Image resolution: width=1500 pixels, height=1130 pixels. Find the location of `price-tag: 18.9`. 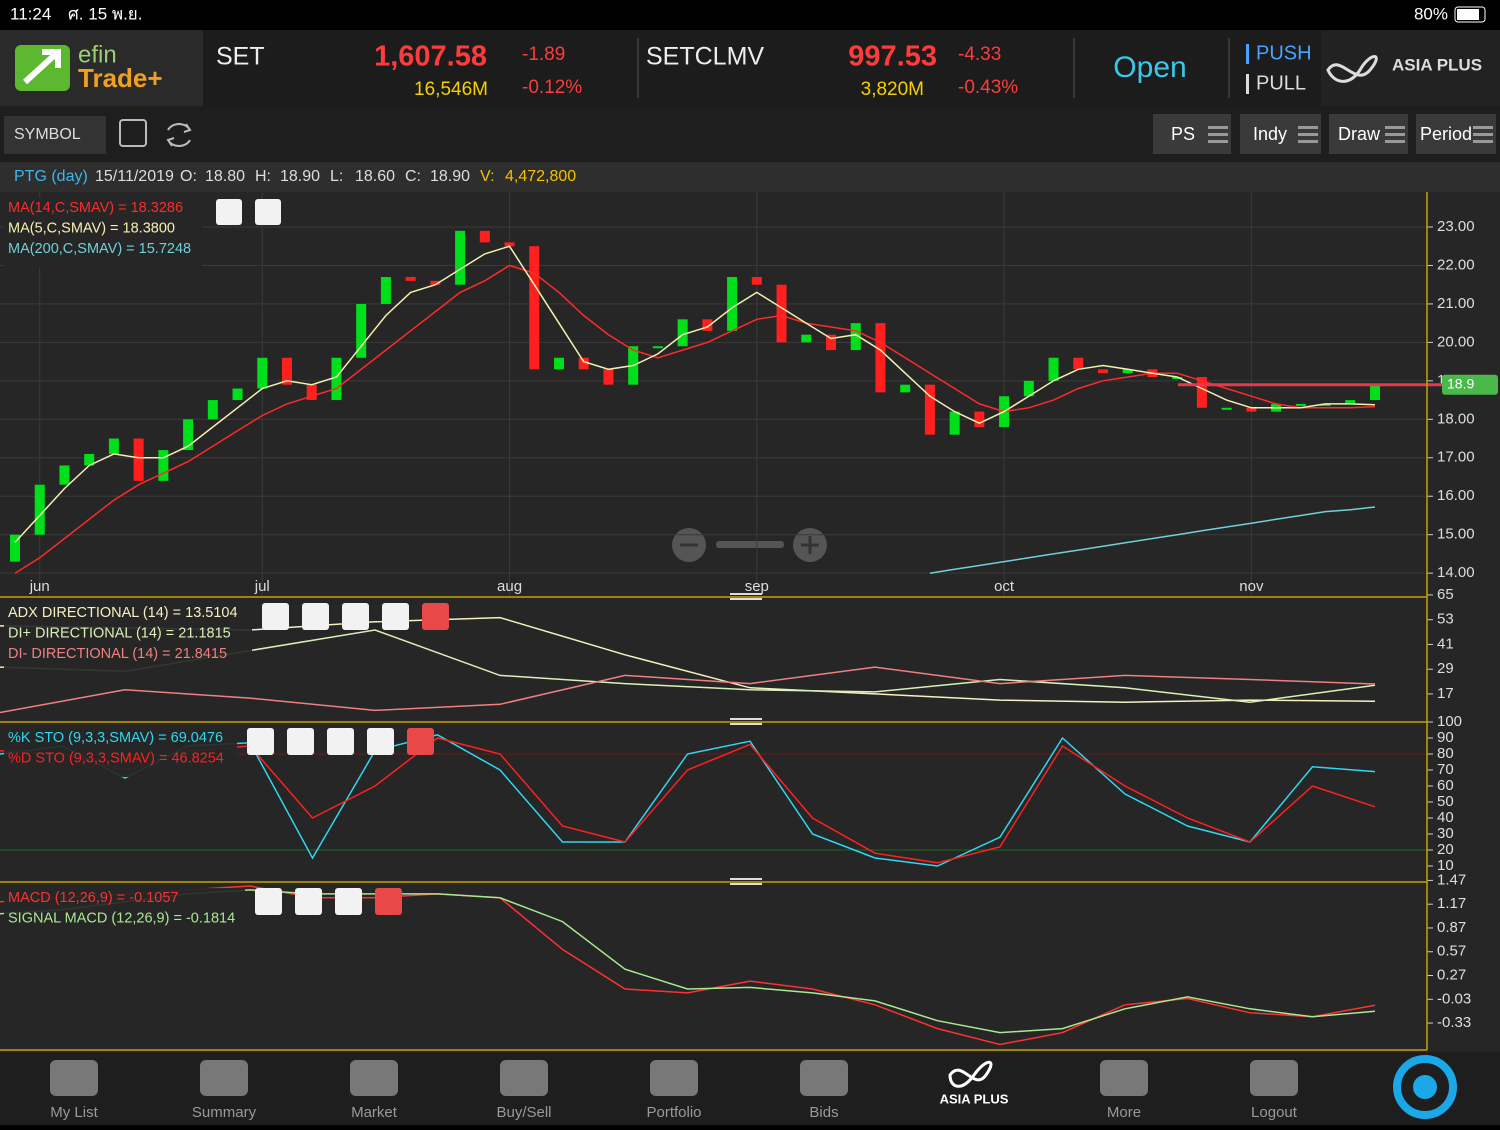

price-tag: 18.9 is located at coordinates (1460, 383).